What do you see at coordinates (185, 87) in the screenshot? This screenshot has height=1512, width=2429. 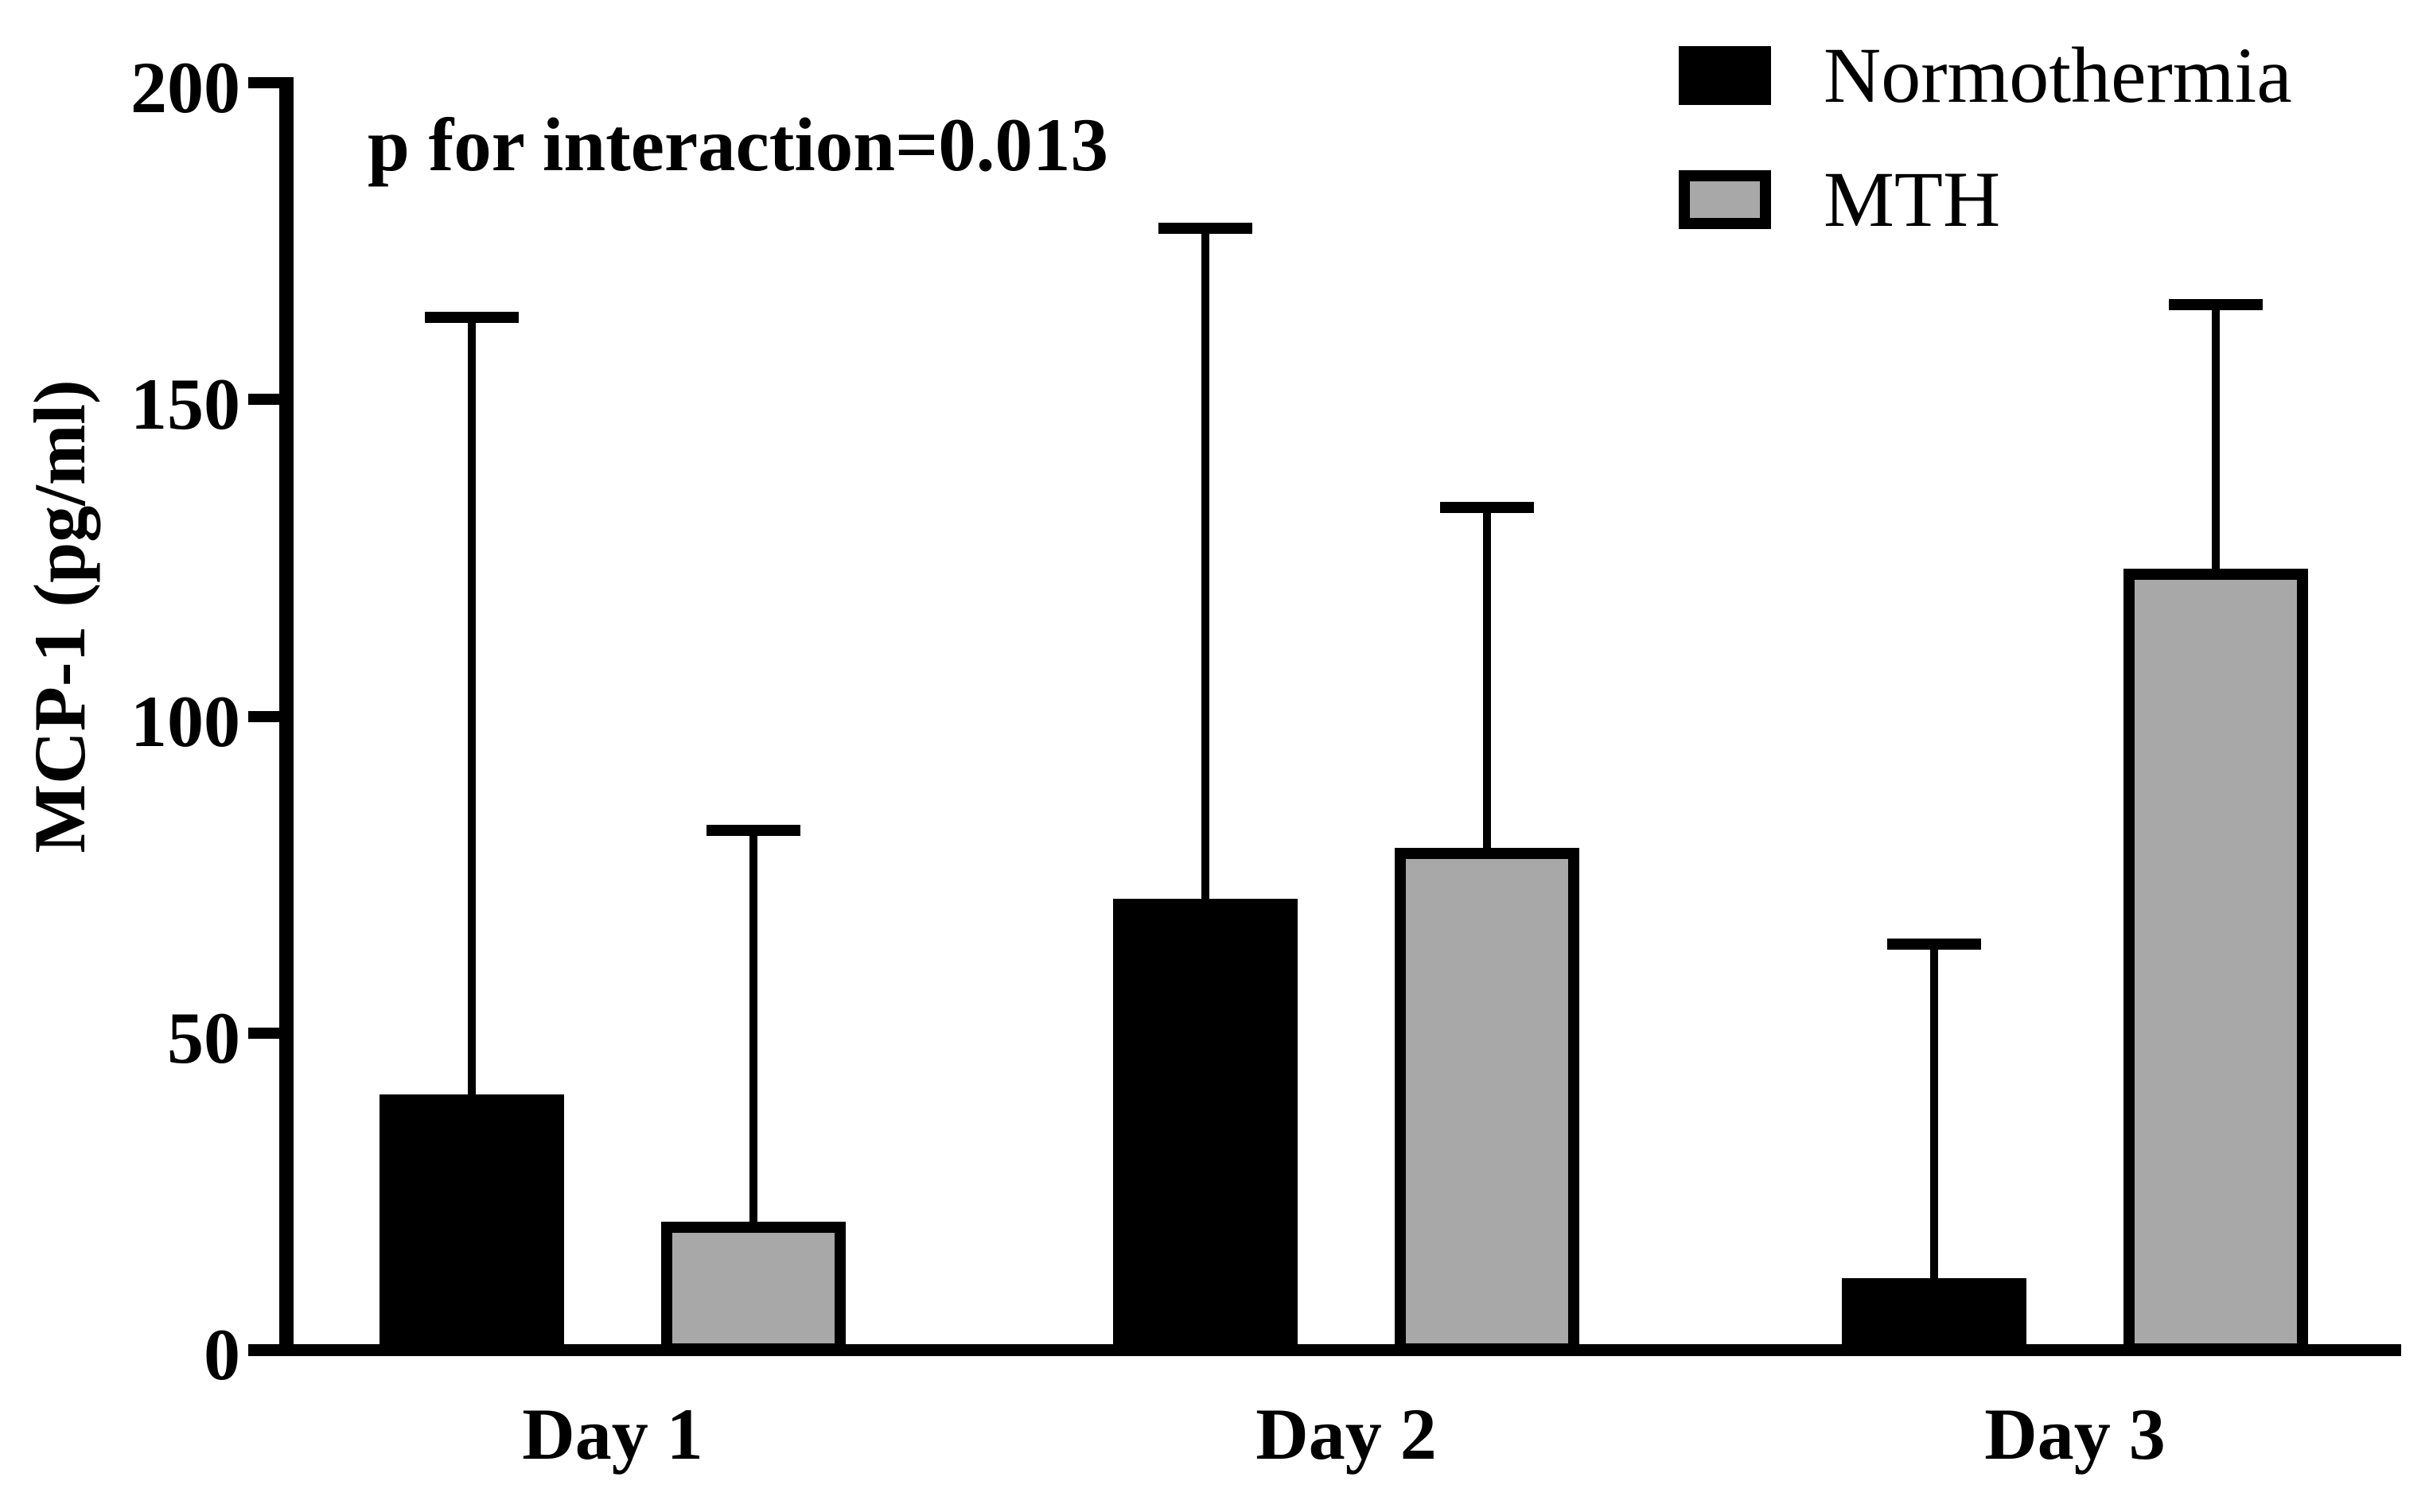 I see `y-tick-label: 200` at bounding box center [185, 87].